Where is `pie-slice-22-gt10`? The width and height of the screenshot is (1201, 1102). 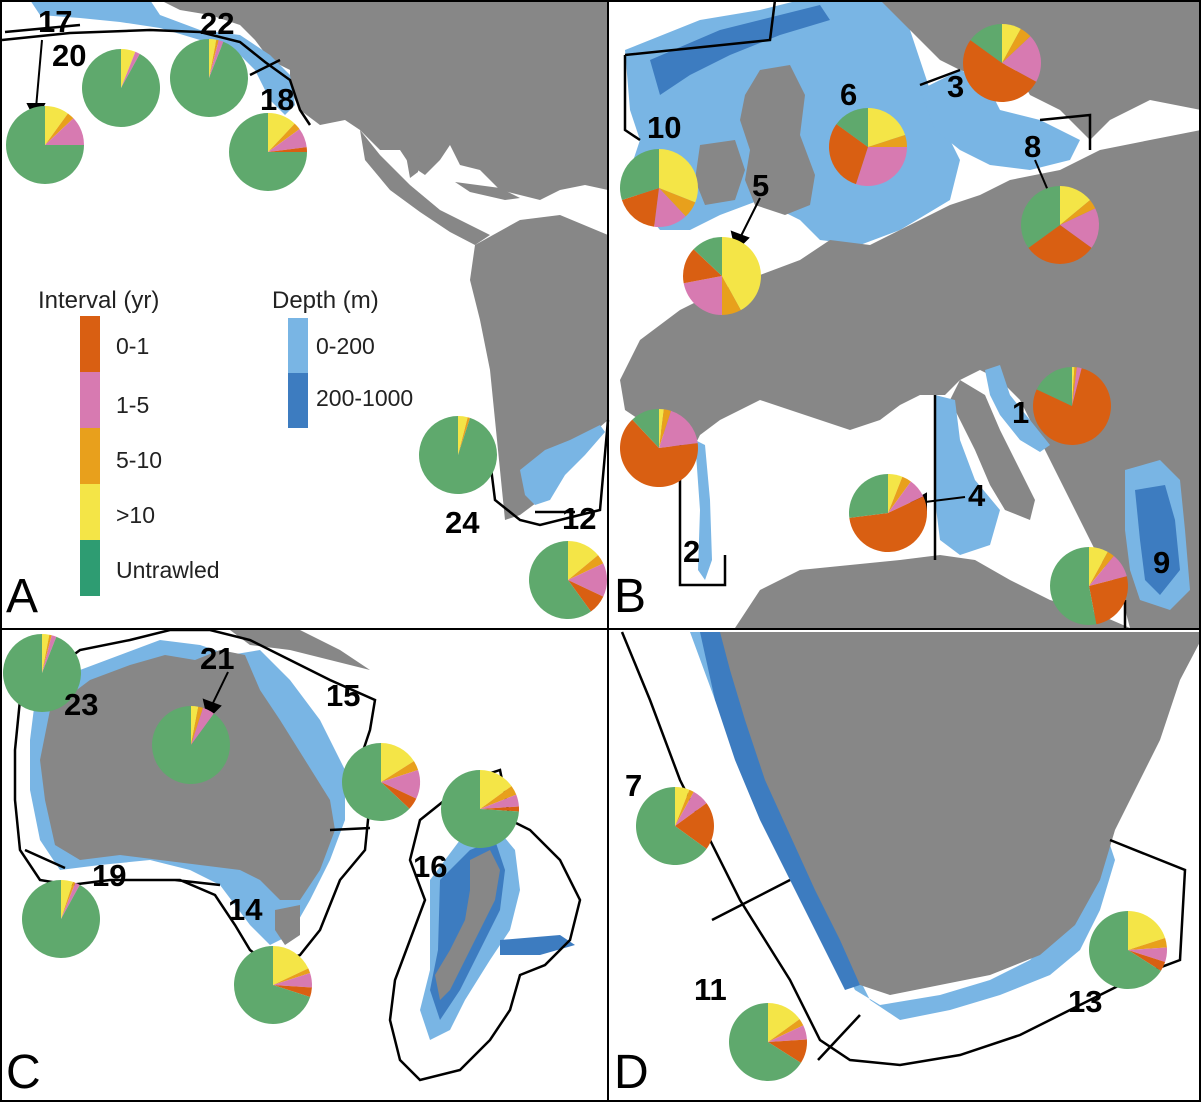
pie-slice-22-gt10 is located at coordinates (213, 58).